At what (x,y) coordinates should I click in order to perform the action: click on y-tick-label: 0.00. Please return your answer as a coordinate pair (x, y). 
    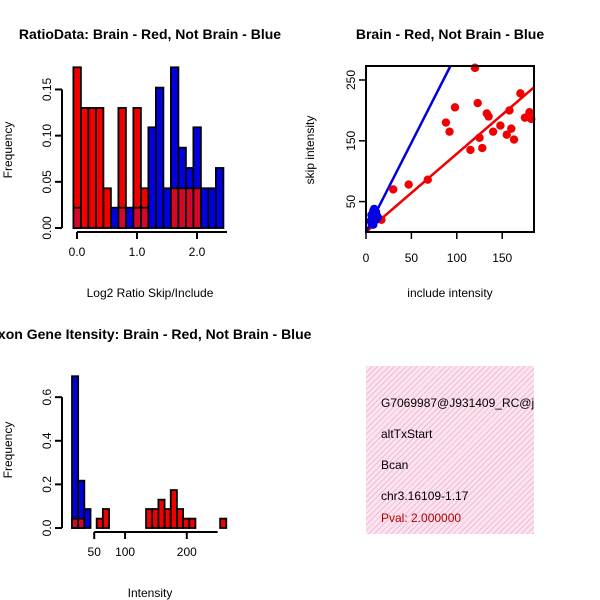
    Looking at the image, I should click on (47, 228).